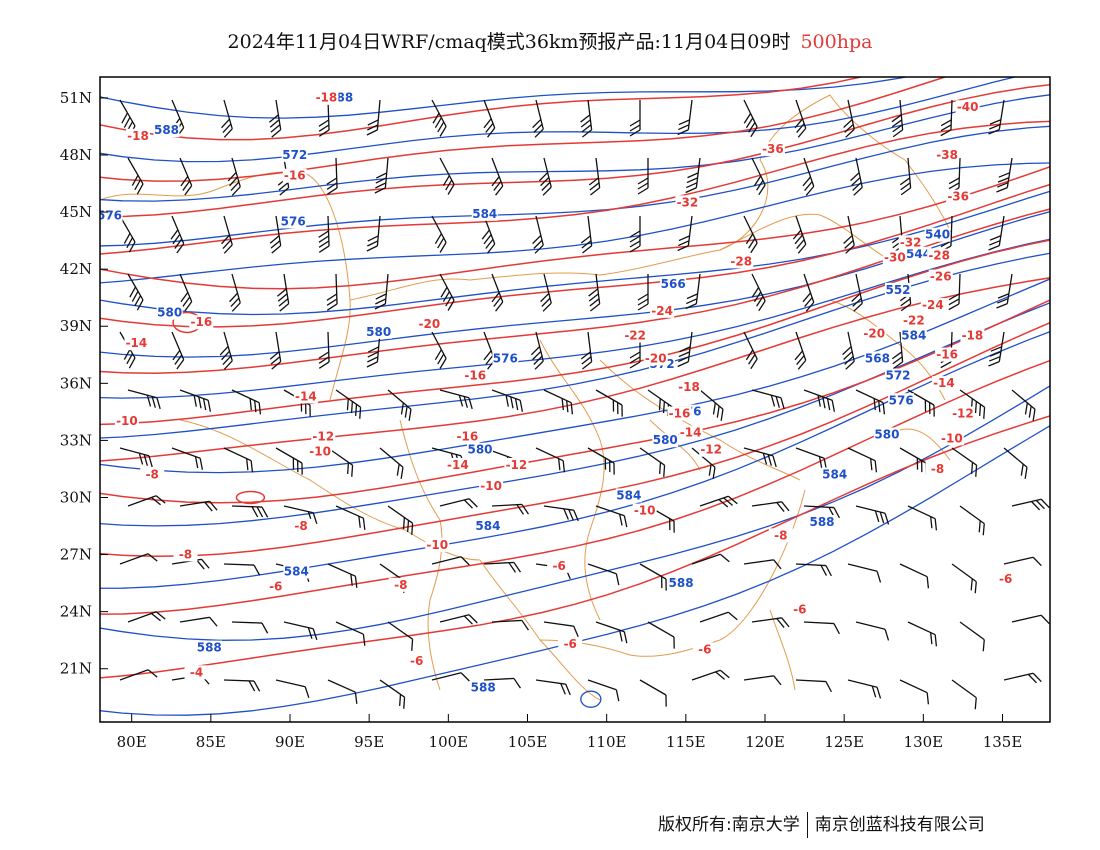 Image resolution: width=1100 pixels, height=850 pixels. What do you see at coordinates (84, 383) in the screenshot?
I see `latitude-axis: 51N 48N 45N 42N 39N 36N 33N 30N 27N 24N 21N` at bounding box center [84, 383].